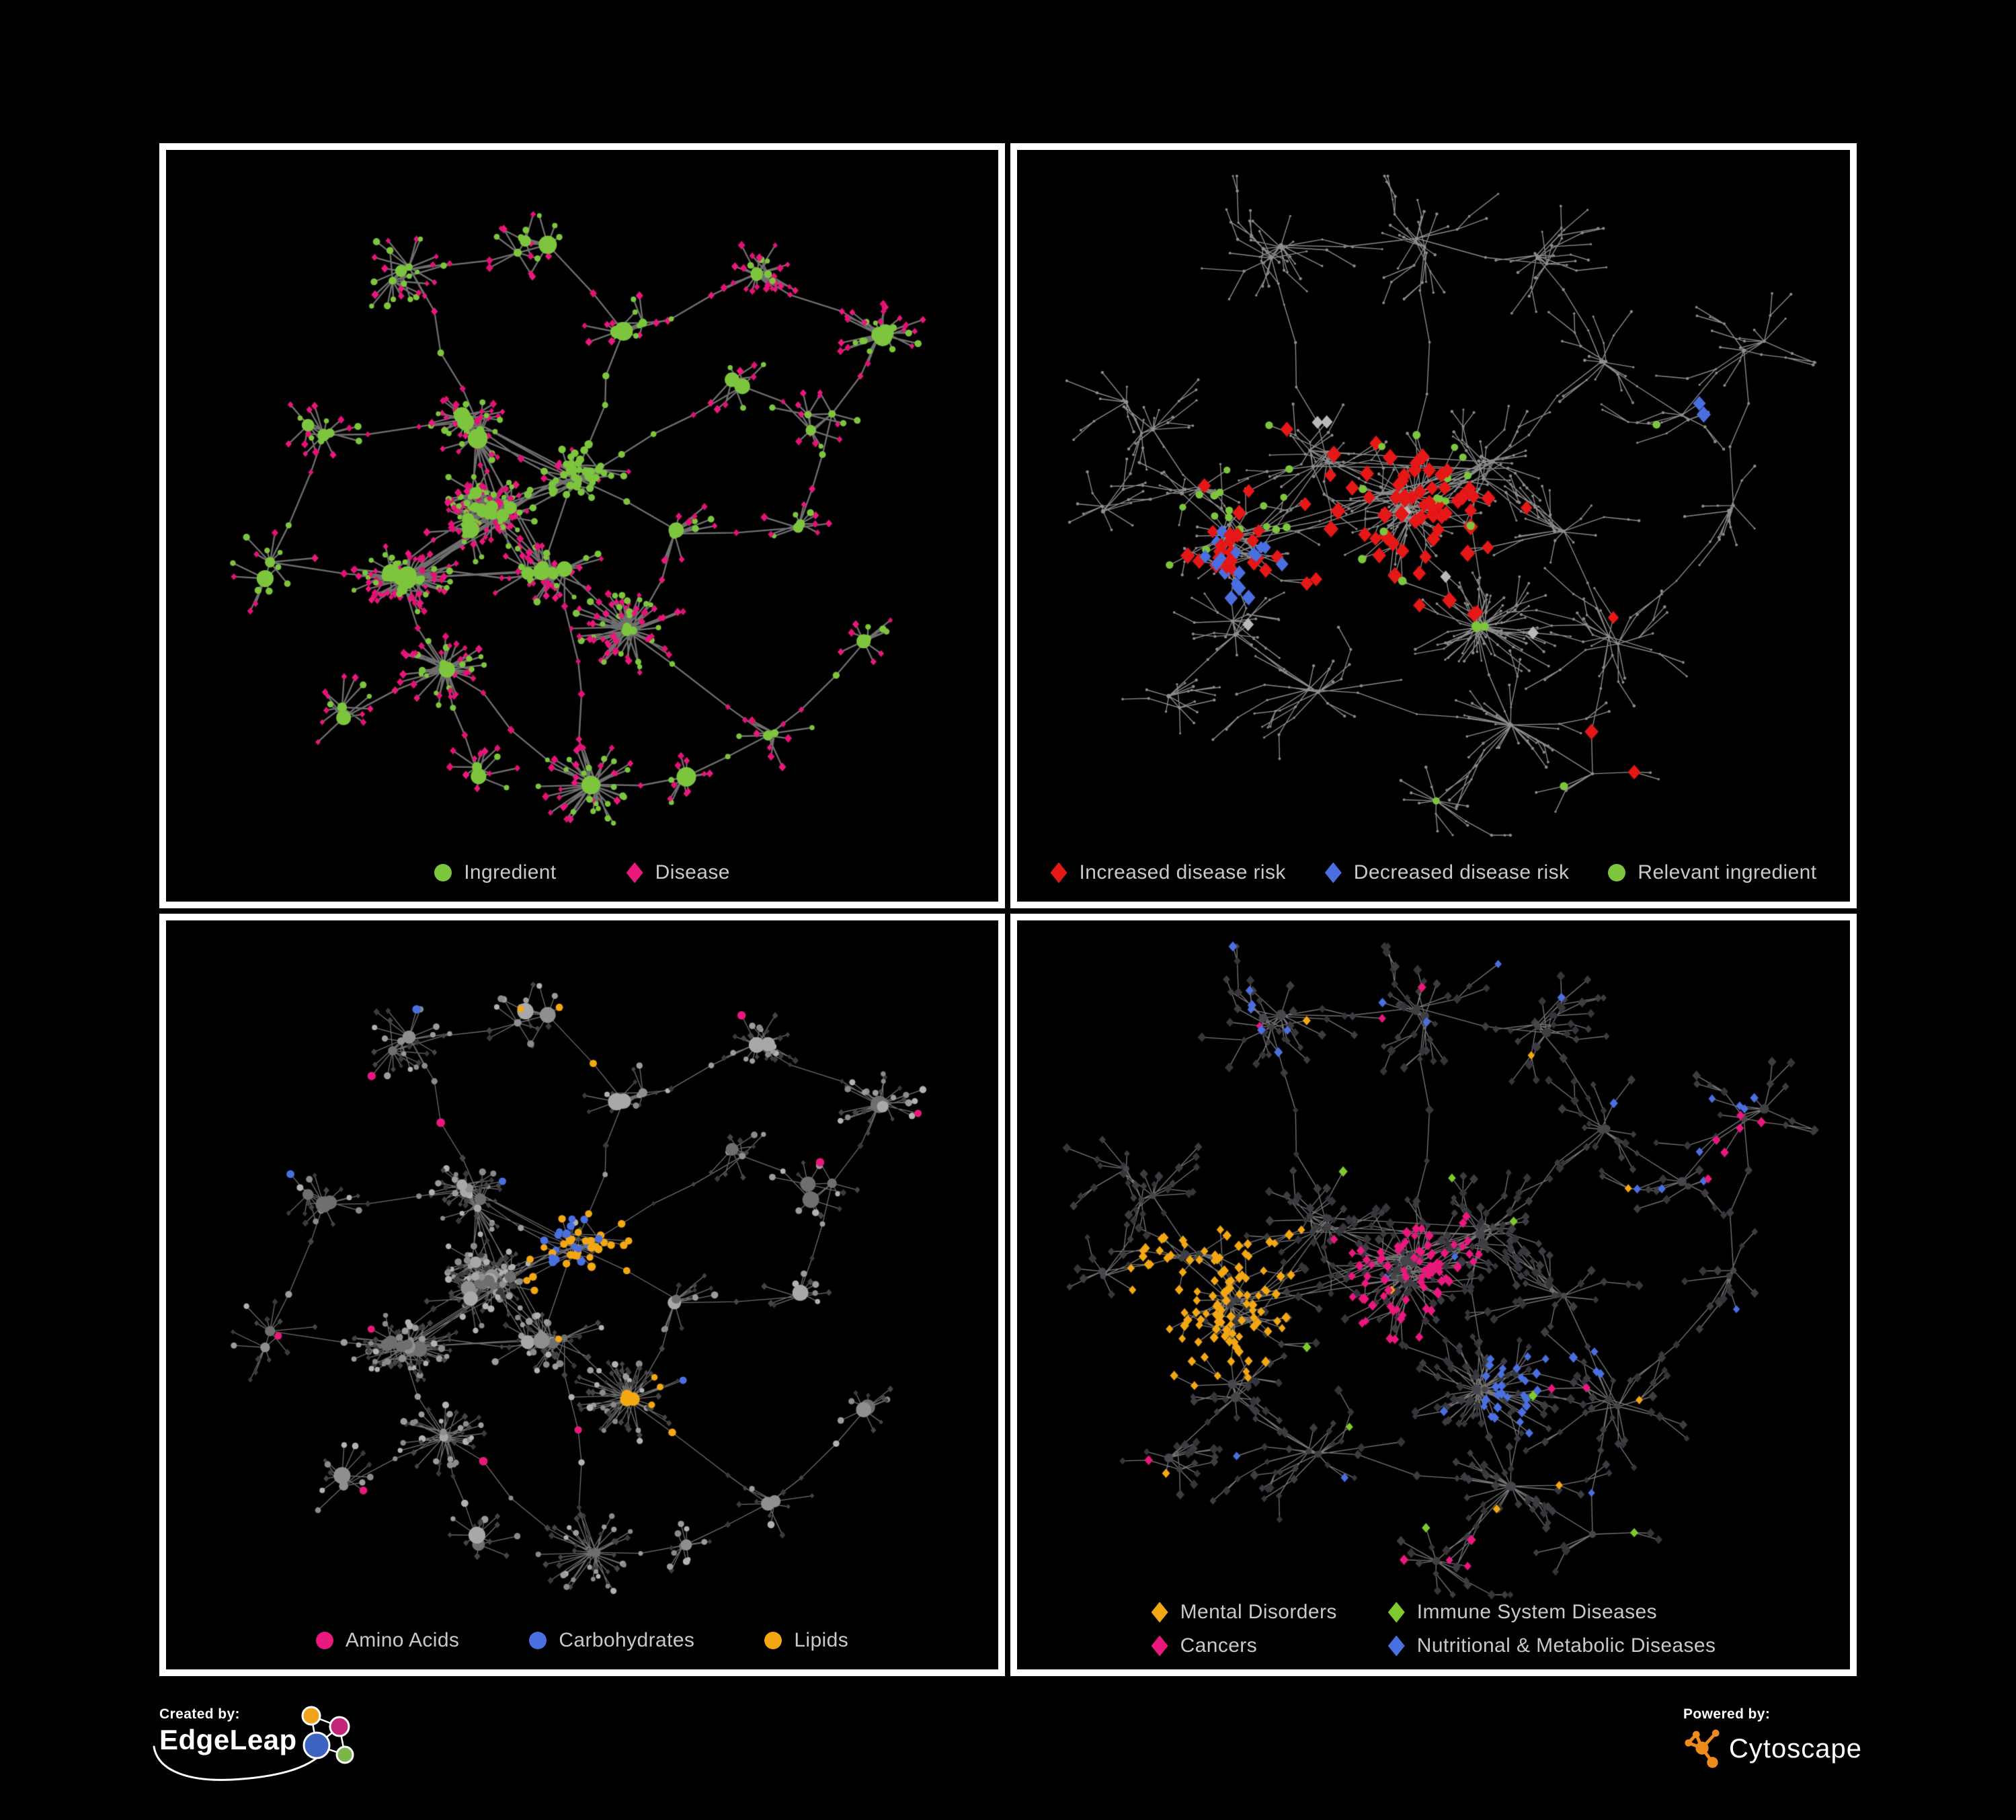  I want to click on legend-item-immune-diseases: Immune System Diseases, so click(1551, 1612).